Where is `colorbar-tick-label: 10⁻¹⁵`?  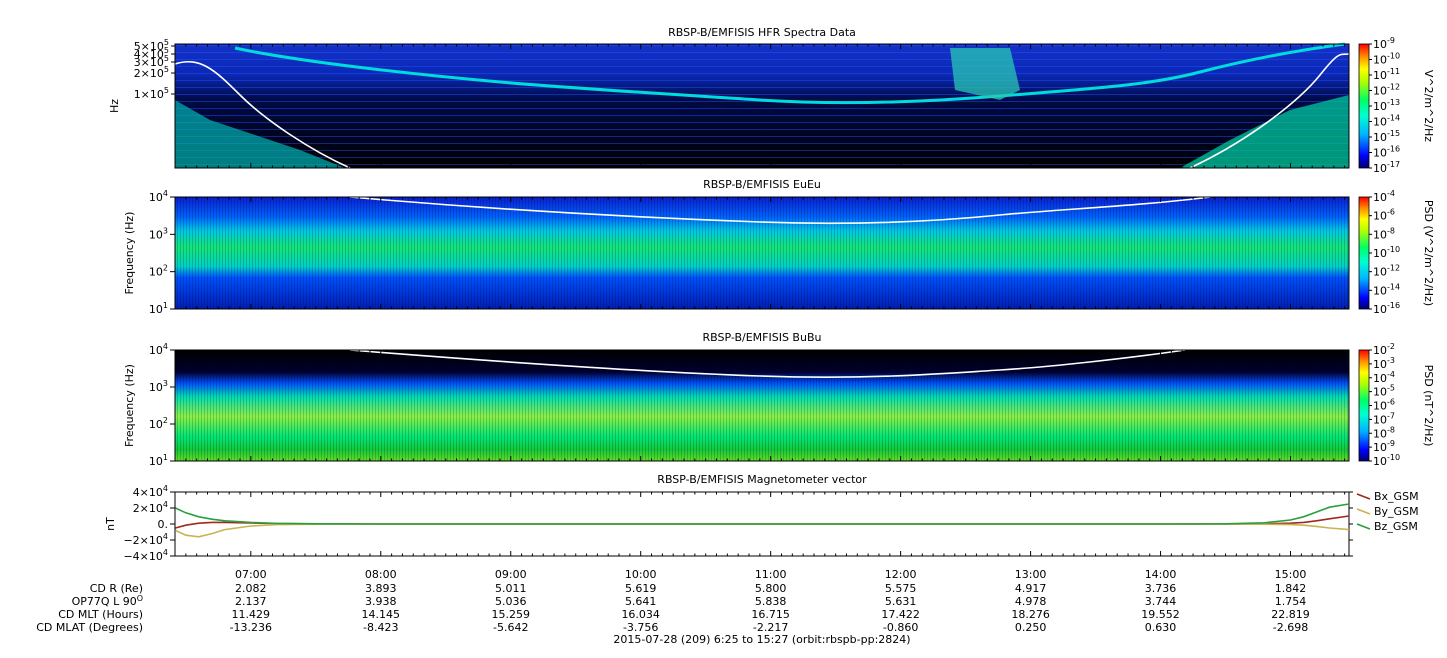
colorbar-tick-label: 10⁻¹⁵ is located at coordinates (1386, 136).